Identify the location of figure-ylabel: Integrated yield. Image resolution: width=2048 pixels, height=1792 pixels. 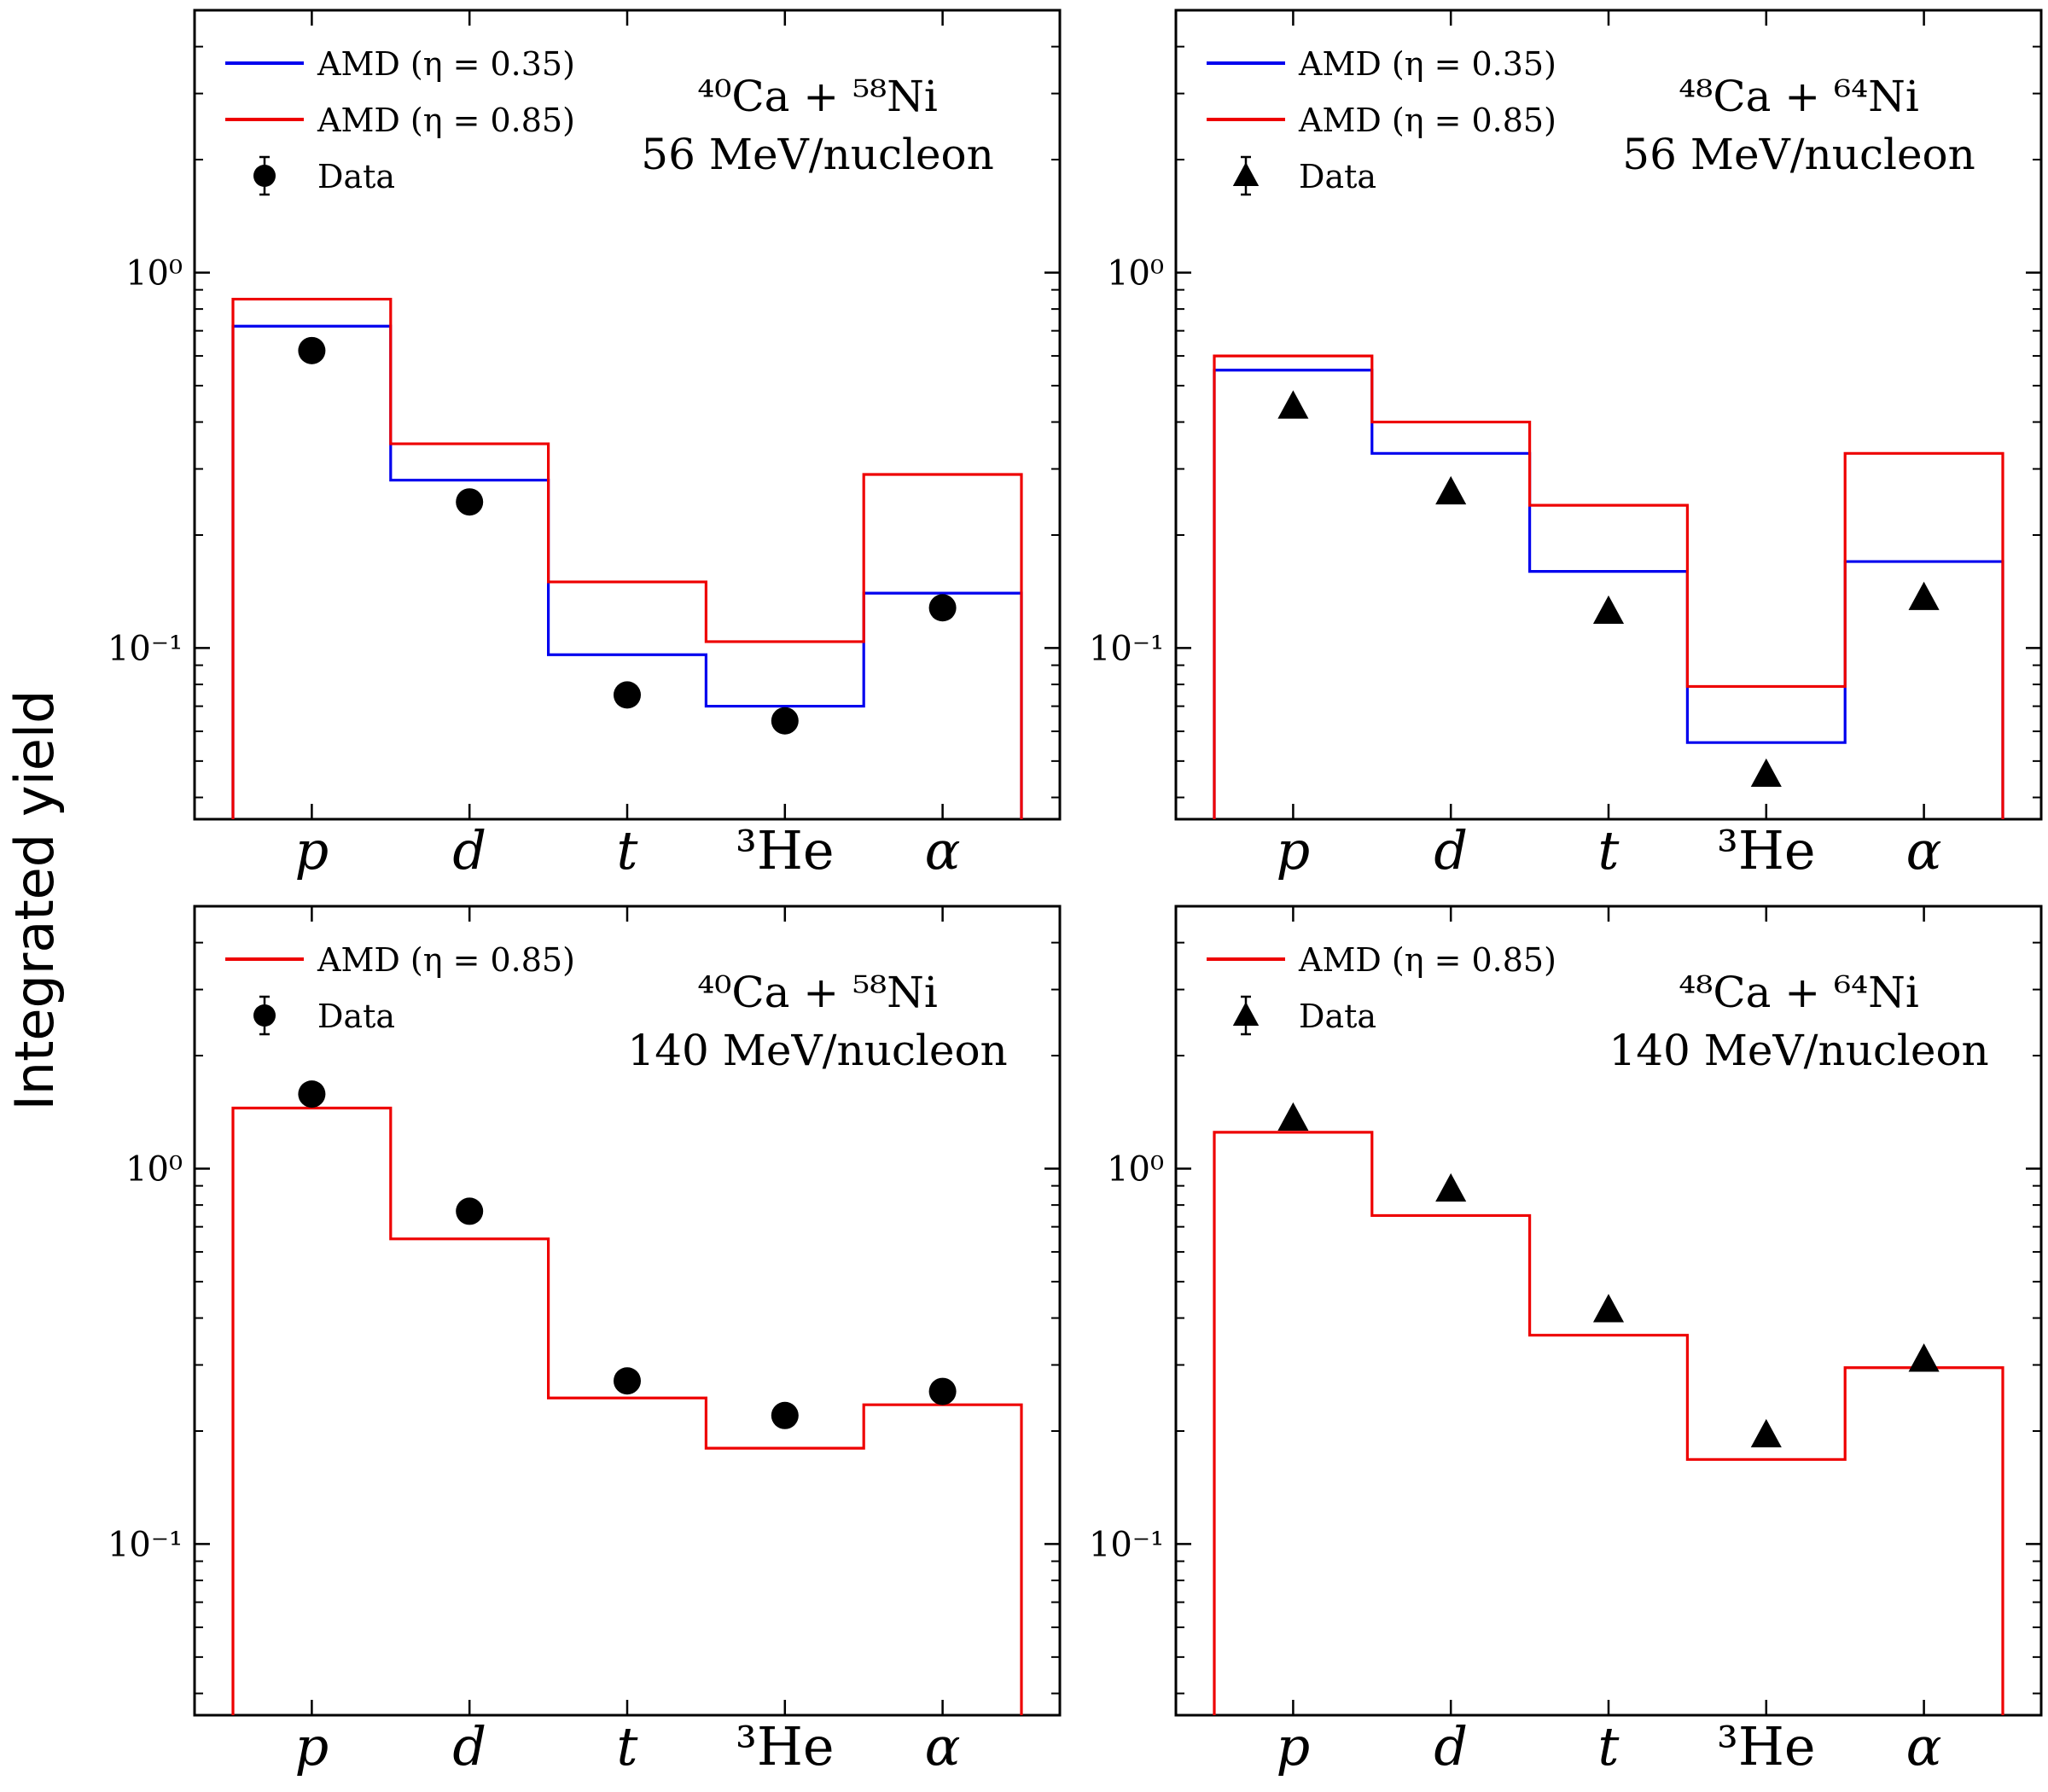
(34, 900).